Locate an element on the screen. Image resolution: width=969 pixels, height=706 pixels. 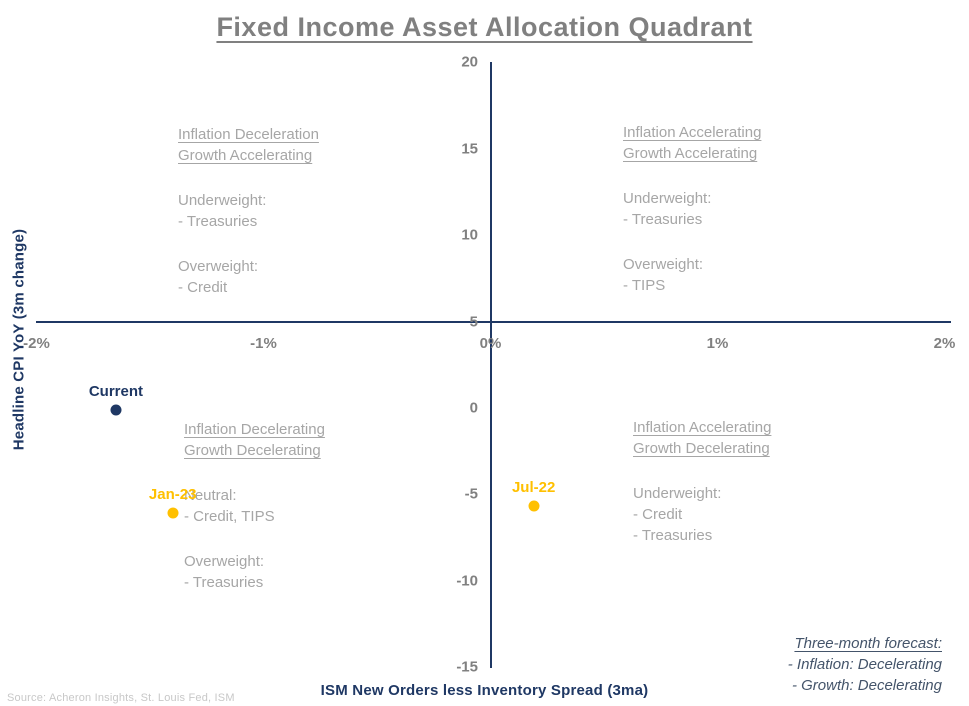
data-point-label-jan-23: Jan-23 is located at coordinates (172, 494).